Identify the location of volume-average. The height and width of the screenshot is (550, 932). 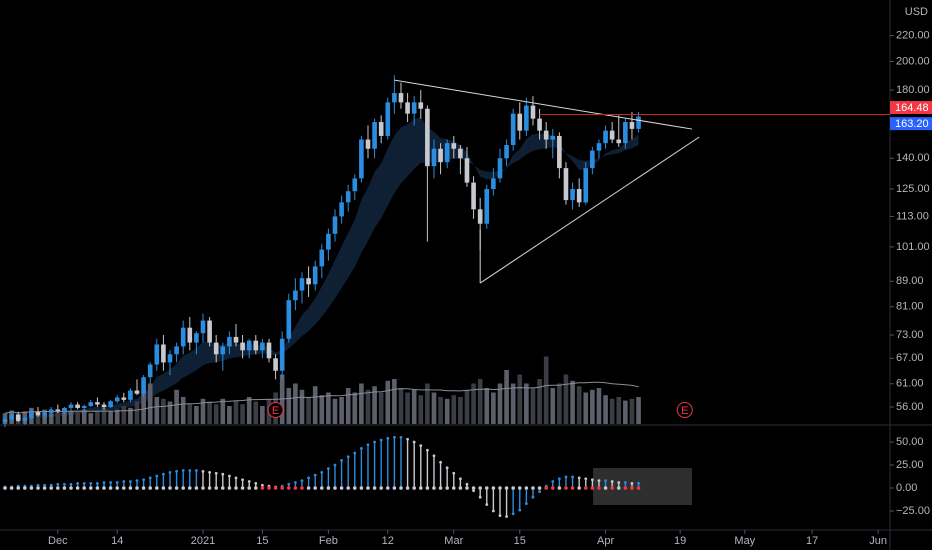
(321, 397).